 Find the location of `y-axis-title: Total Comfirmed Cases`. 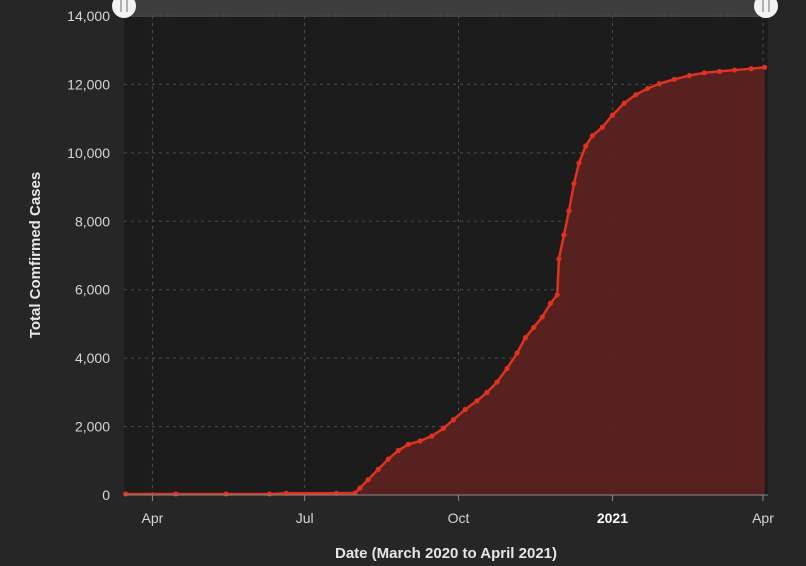

y-axis-title: Total Comfirmed Cases is located at coordinates (35, 255).